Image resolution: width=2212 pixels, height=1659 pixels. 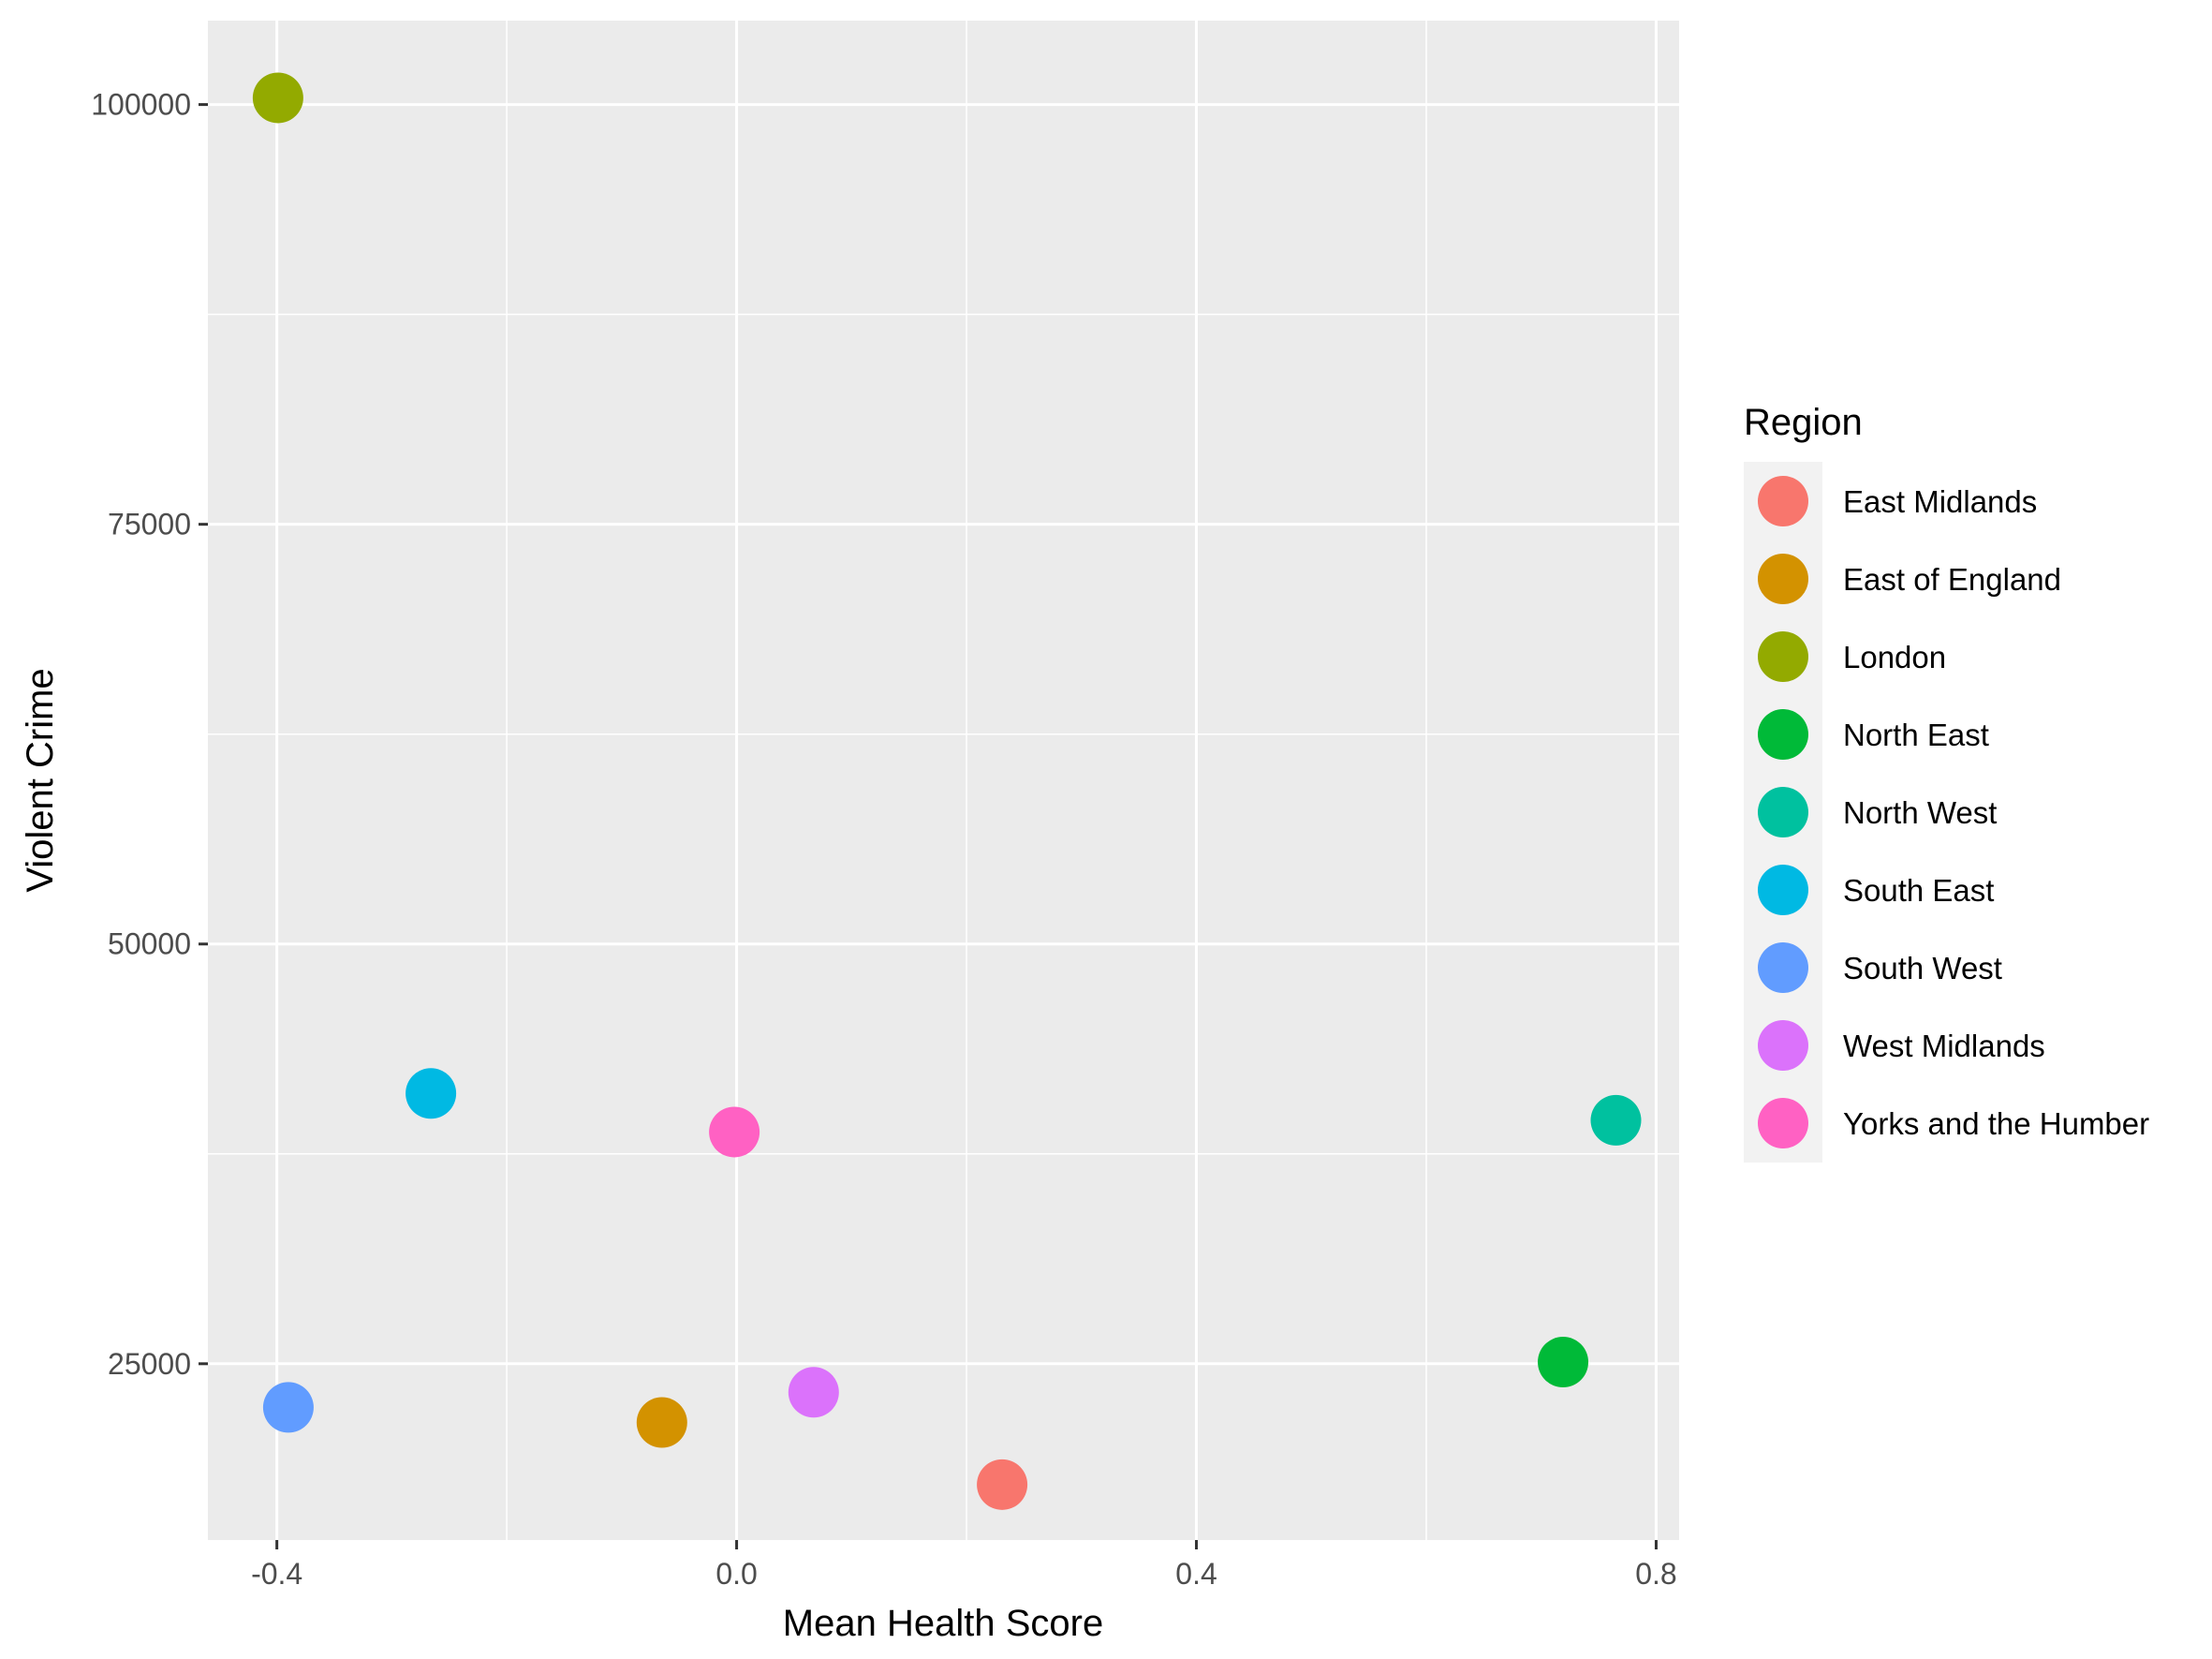 I want to click on legend-label: North West, so click(x=1920, y=812).